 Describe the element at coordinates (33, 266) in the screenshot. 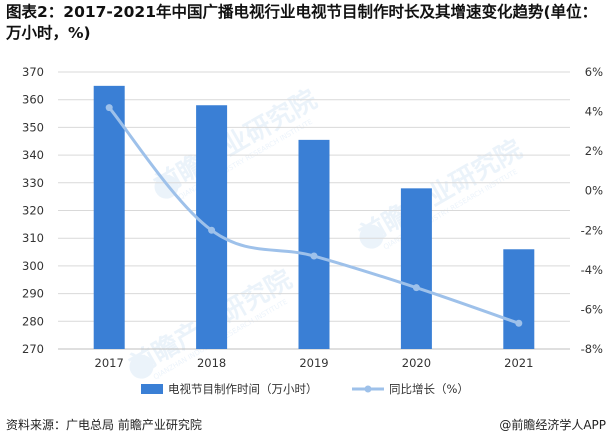

I see `left-tick-label: 300` at that location.